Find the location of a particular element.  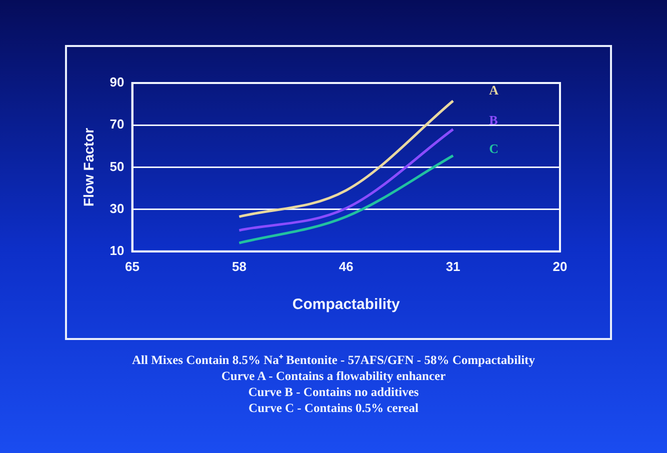

x-tick-label: 58 is located at coordinates (239, 266).